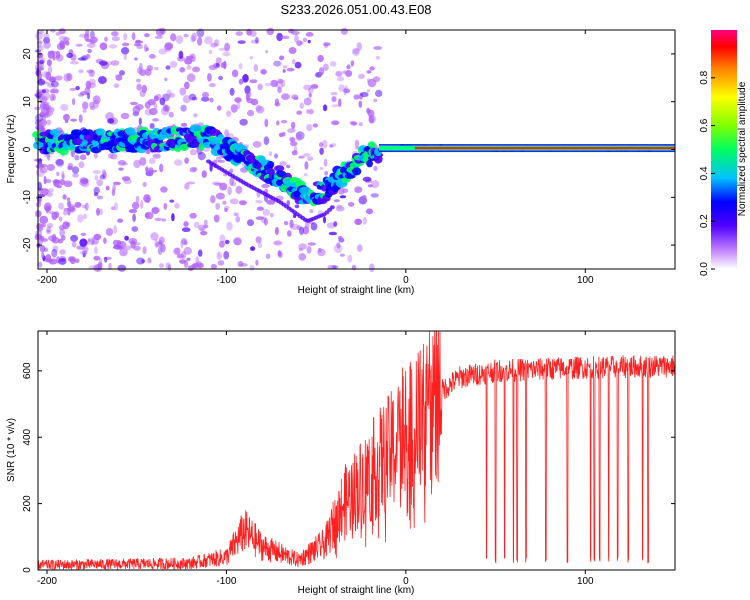 Image resolution: width=750 pixels, height=600 pixels. What do you see at coordinates (742, 148) in the screenshot?
I see `colorbar-label: Normalized spectral amplitude` at bounding box center [742, 148].